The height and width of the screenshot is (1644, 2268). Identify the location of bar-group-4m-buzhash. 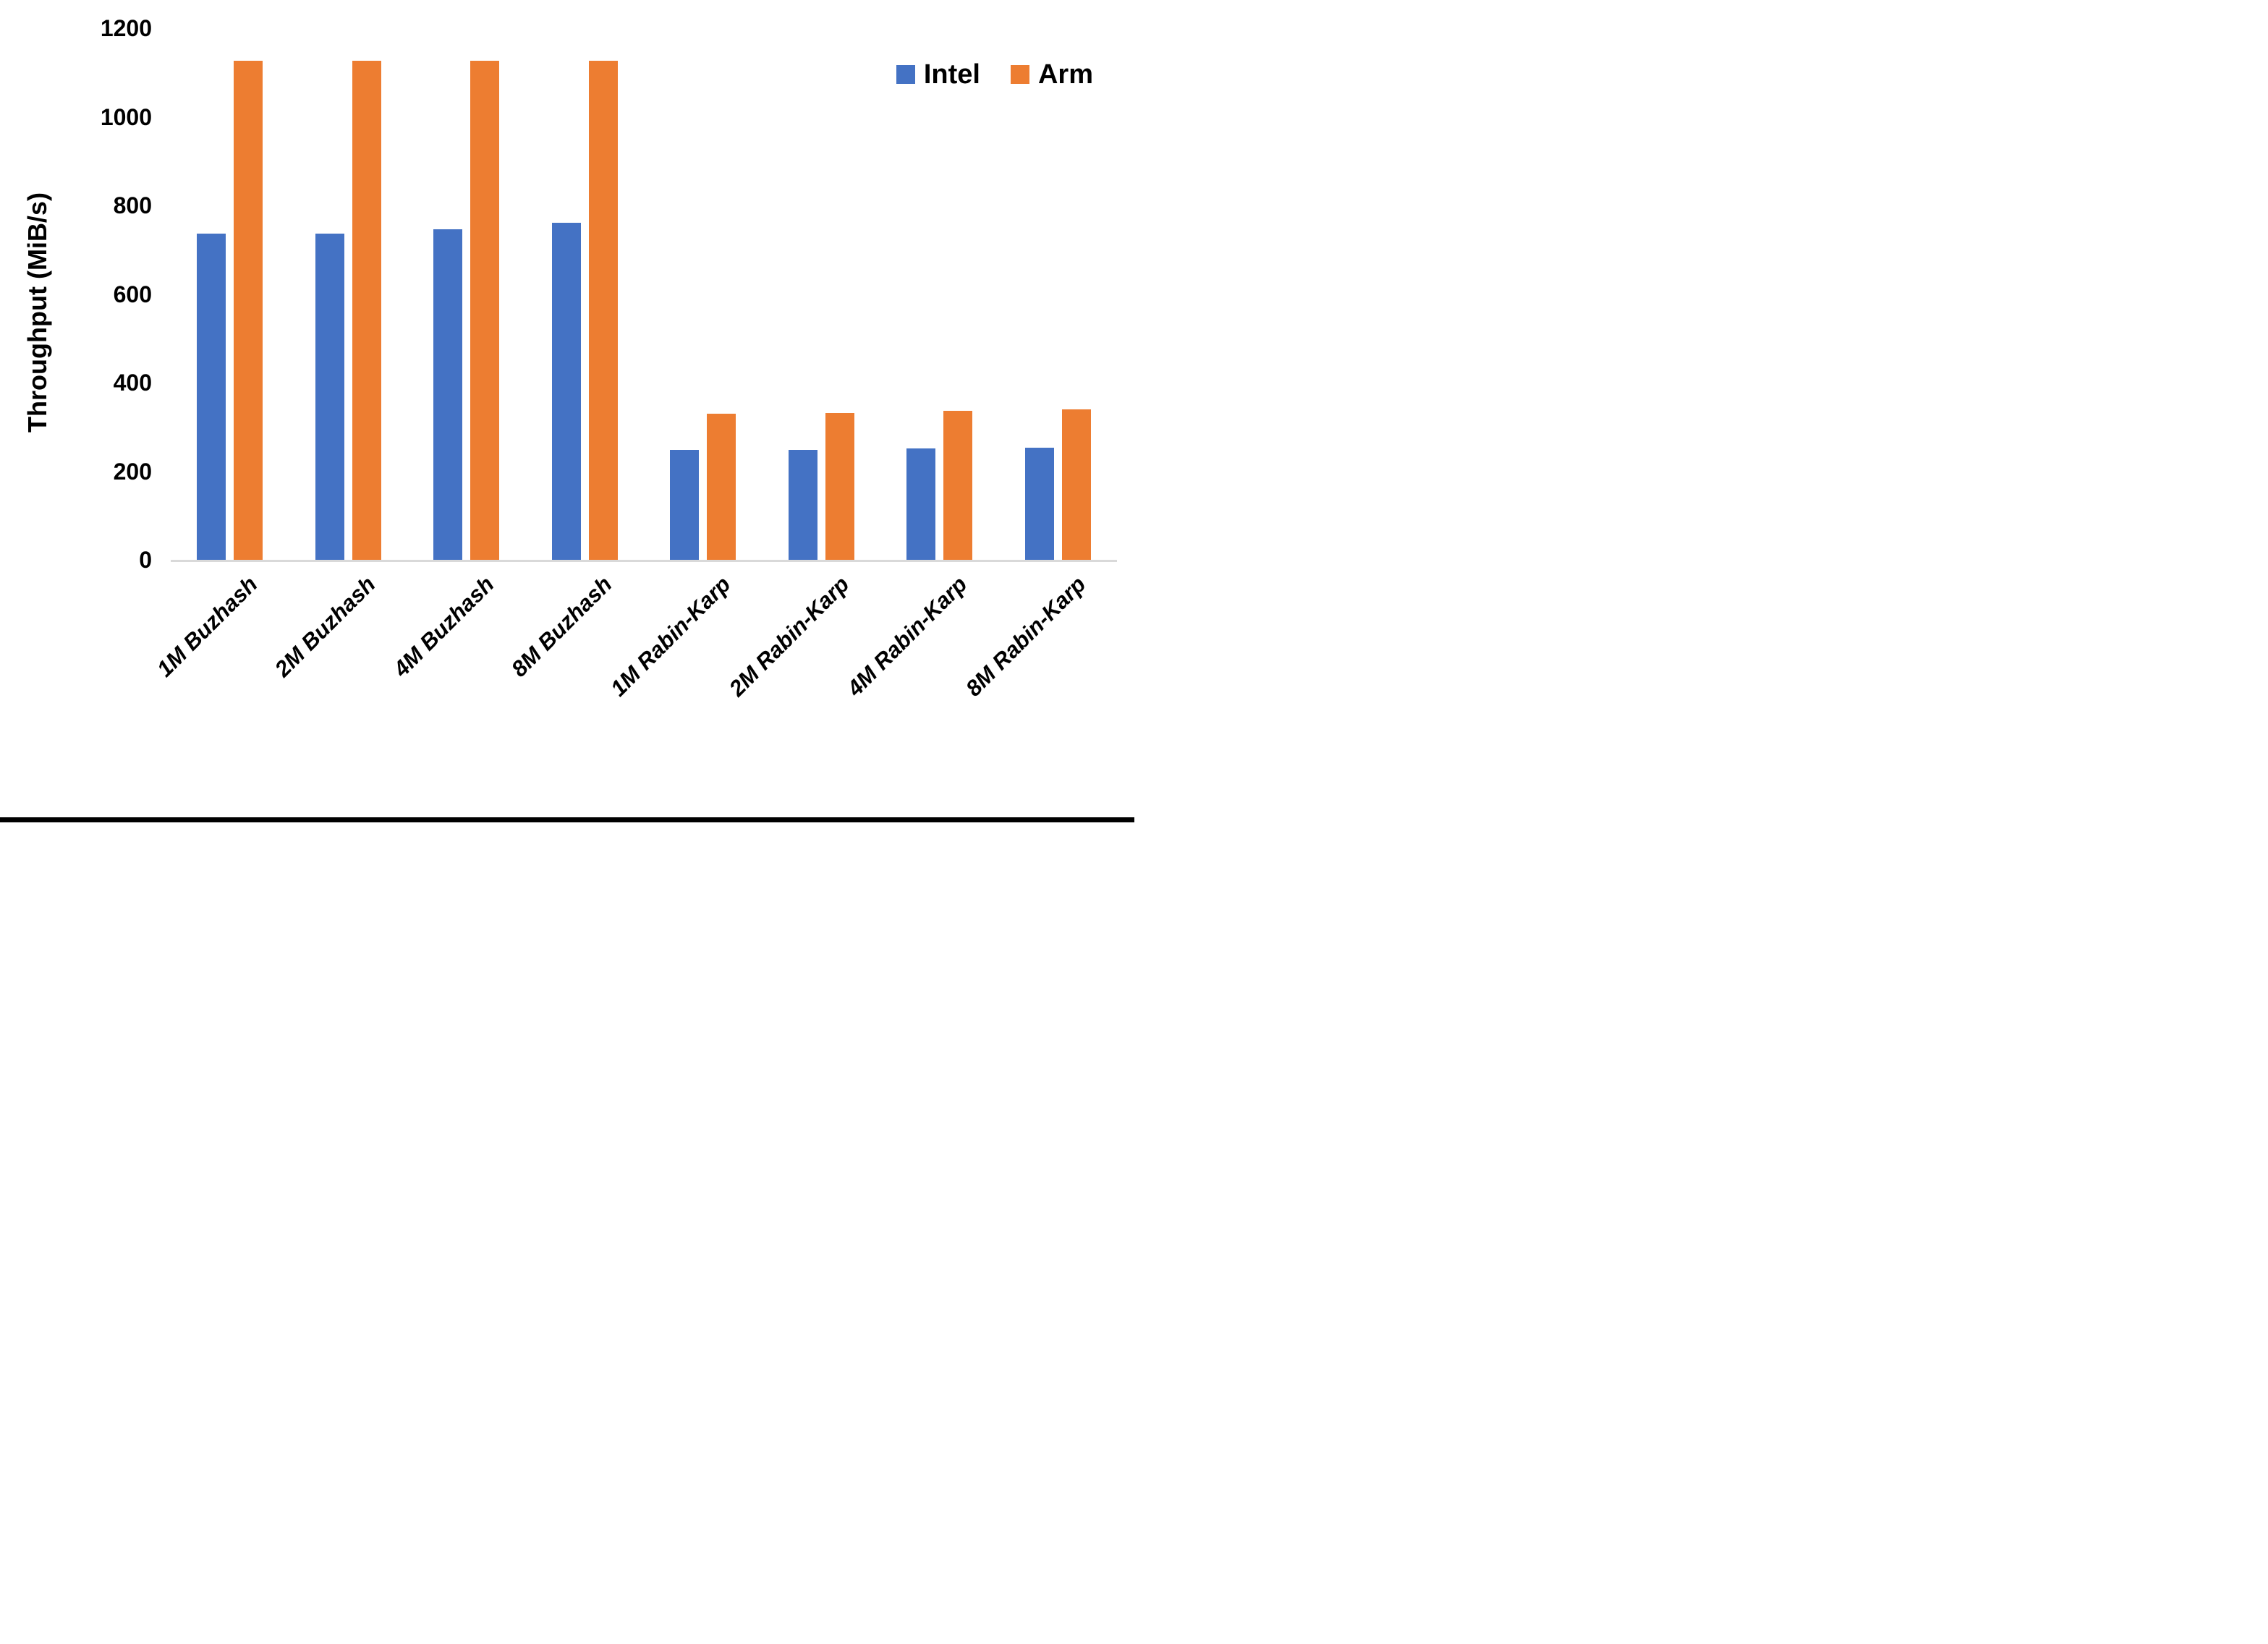
(467, 294).